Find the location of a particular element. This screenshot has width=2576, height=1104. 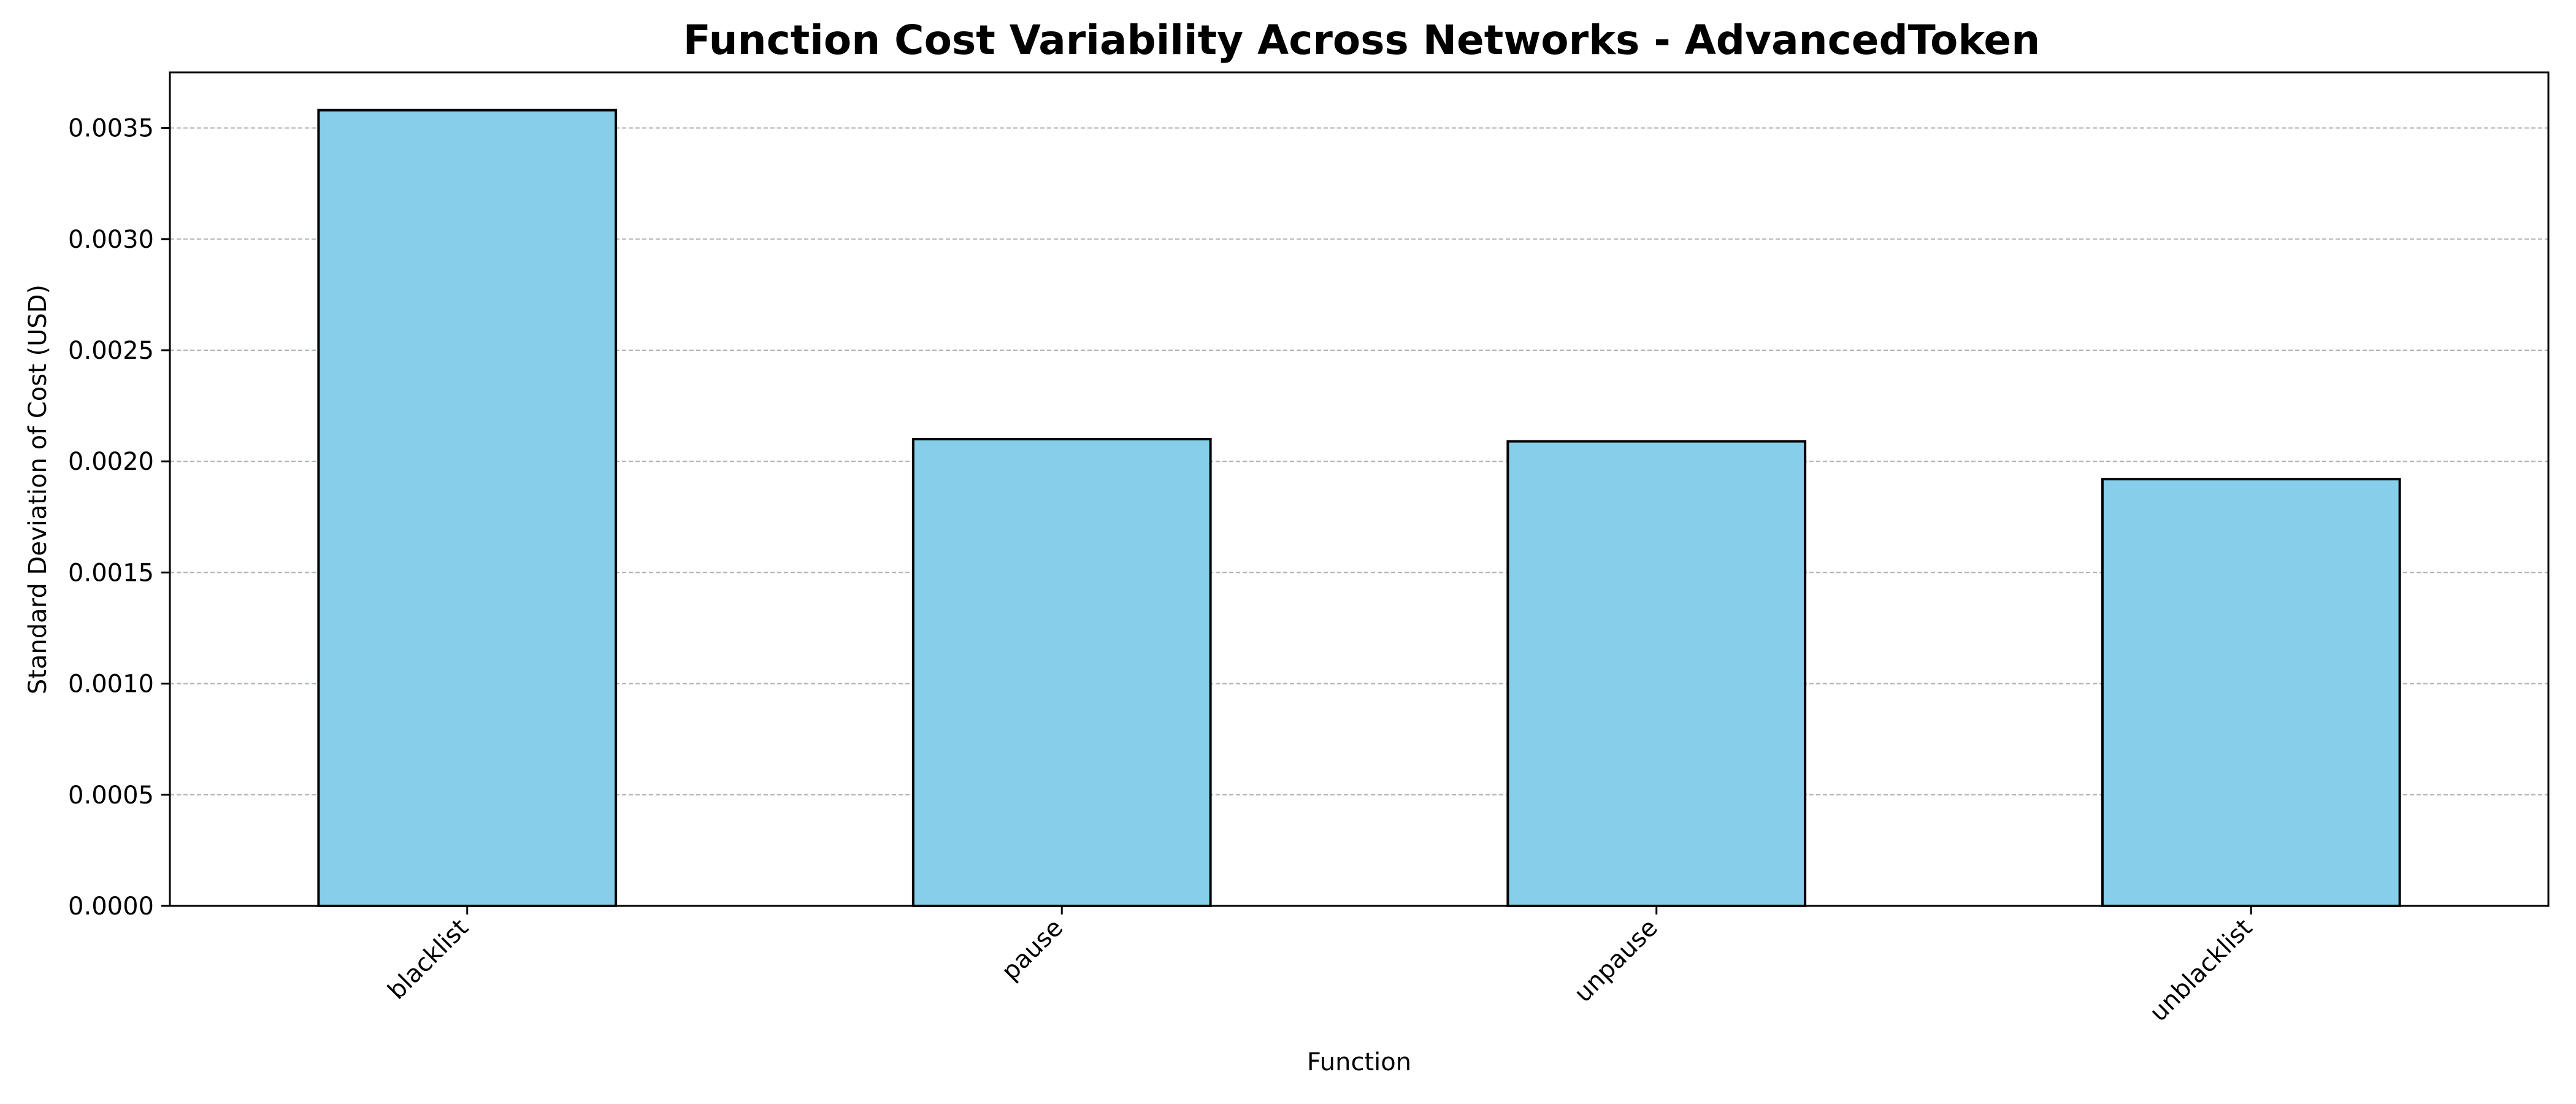

y-tick-label: 0.0010 is located at coordinates (111, 684).